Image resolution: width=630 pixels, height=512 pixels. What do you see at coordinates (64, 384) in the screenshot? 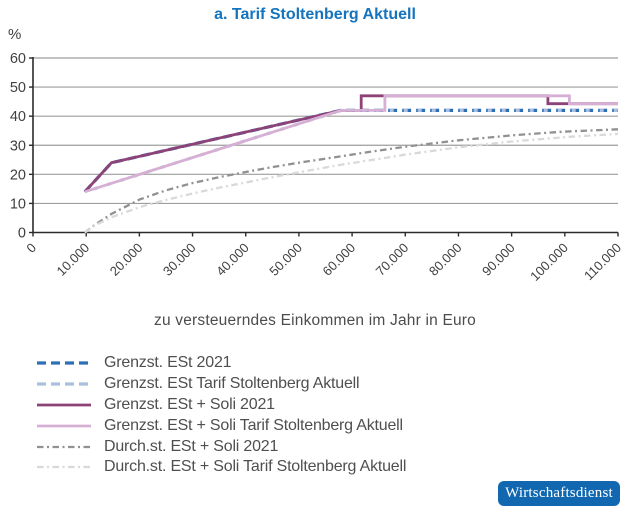
I see `legend-swatch-dashed-offset` at bounding box center [64, 384].